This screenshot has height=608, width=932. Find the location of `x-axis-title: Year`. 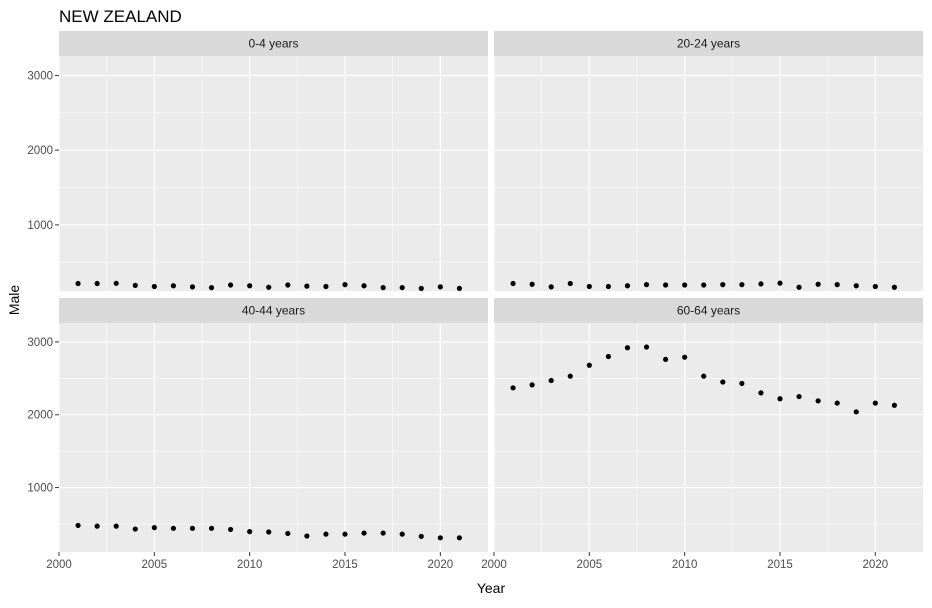

x-axis-title: Year is located at coordinates (491, 588).